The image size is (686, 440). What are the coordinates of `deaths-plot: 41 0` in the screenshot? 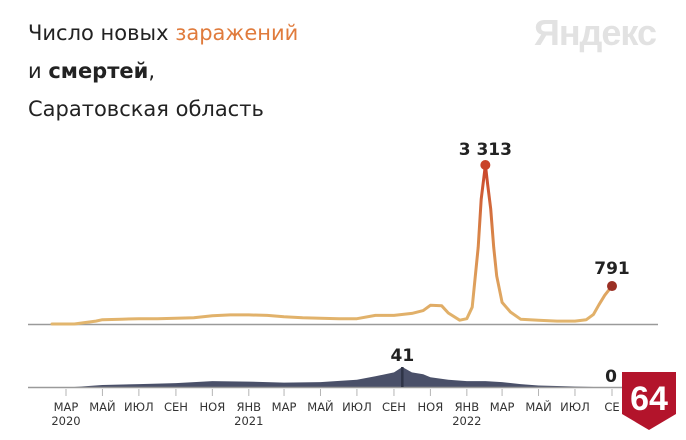 It's located at (343, 367).